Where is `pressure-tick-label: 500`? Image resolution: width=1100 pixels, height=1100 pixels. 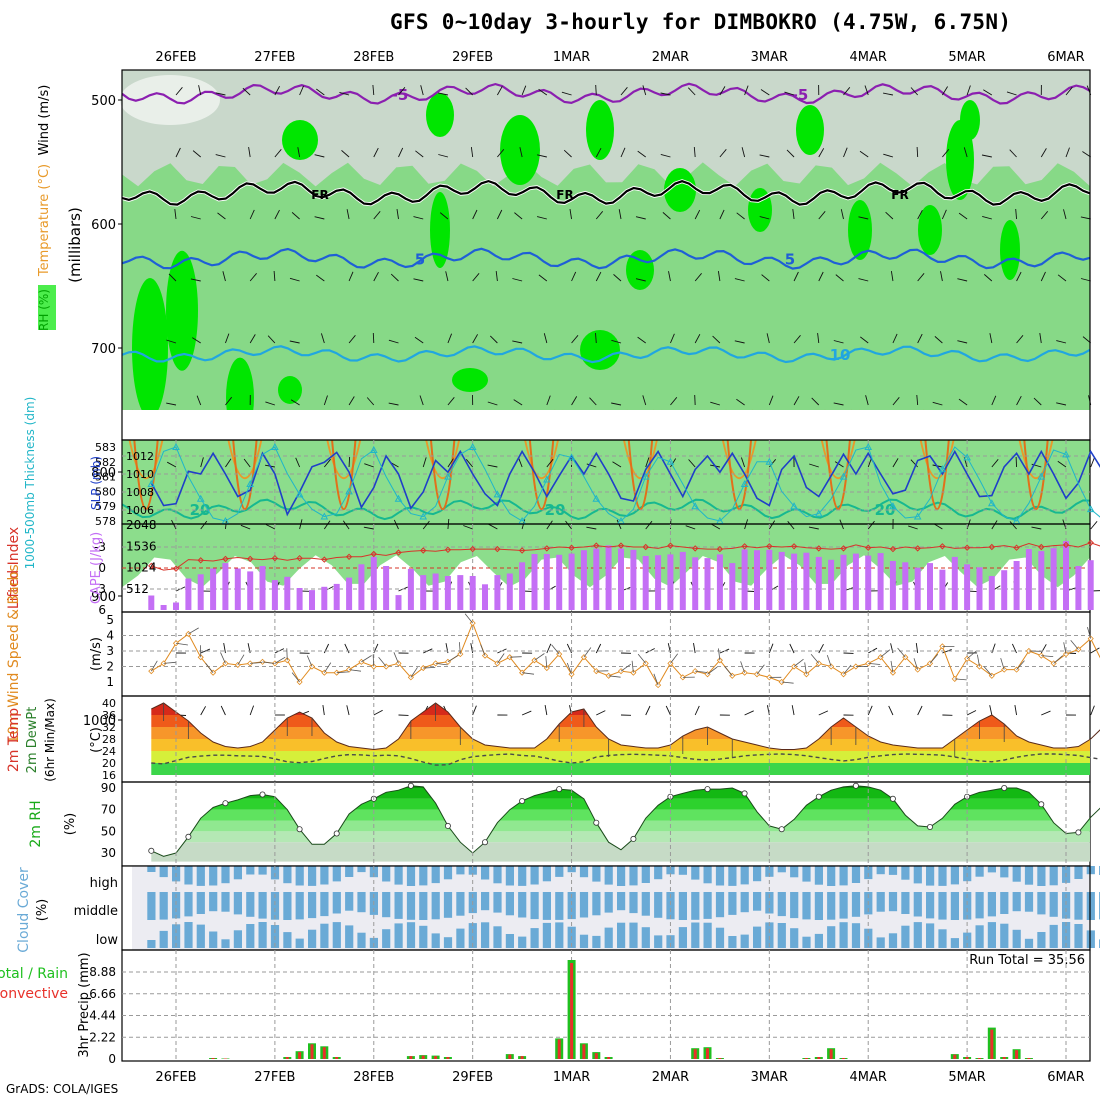
pressure-tick-label: 500 is located at coordinates (103, 101).